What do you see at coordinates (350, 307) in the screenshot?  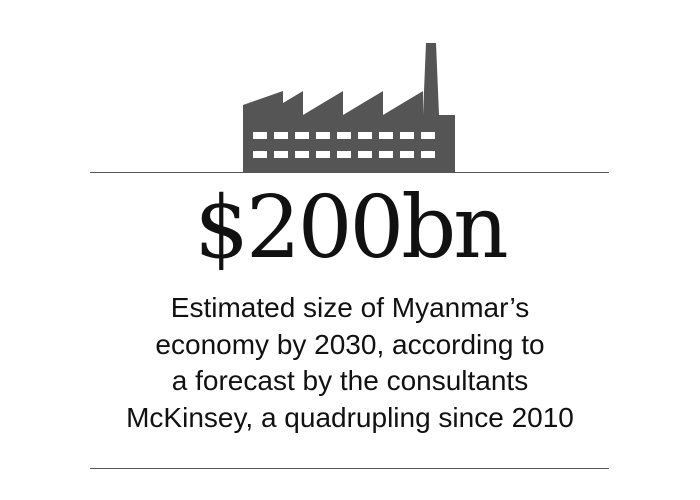 I see `caption-line: Estimated size of Myanmar’s` at bounding box center [350, 307].